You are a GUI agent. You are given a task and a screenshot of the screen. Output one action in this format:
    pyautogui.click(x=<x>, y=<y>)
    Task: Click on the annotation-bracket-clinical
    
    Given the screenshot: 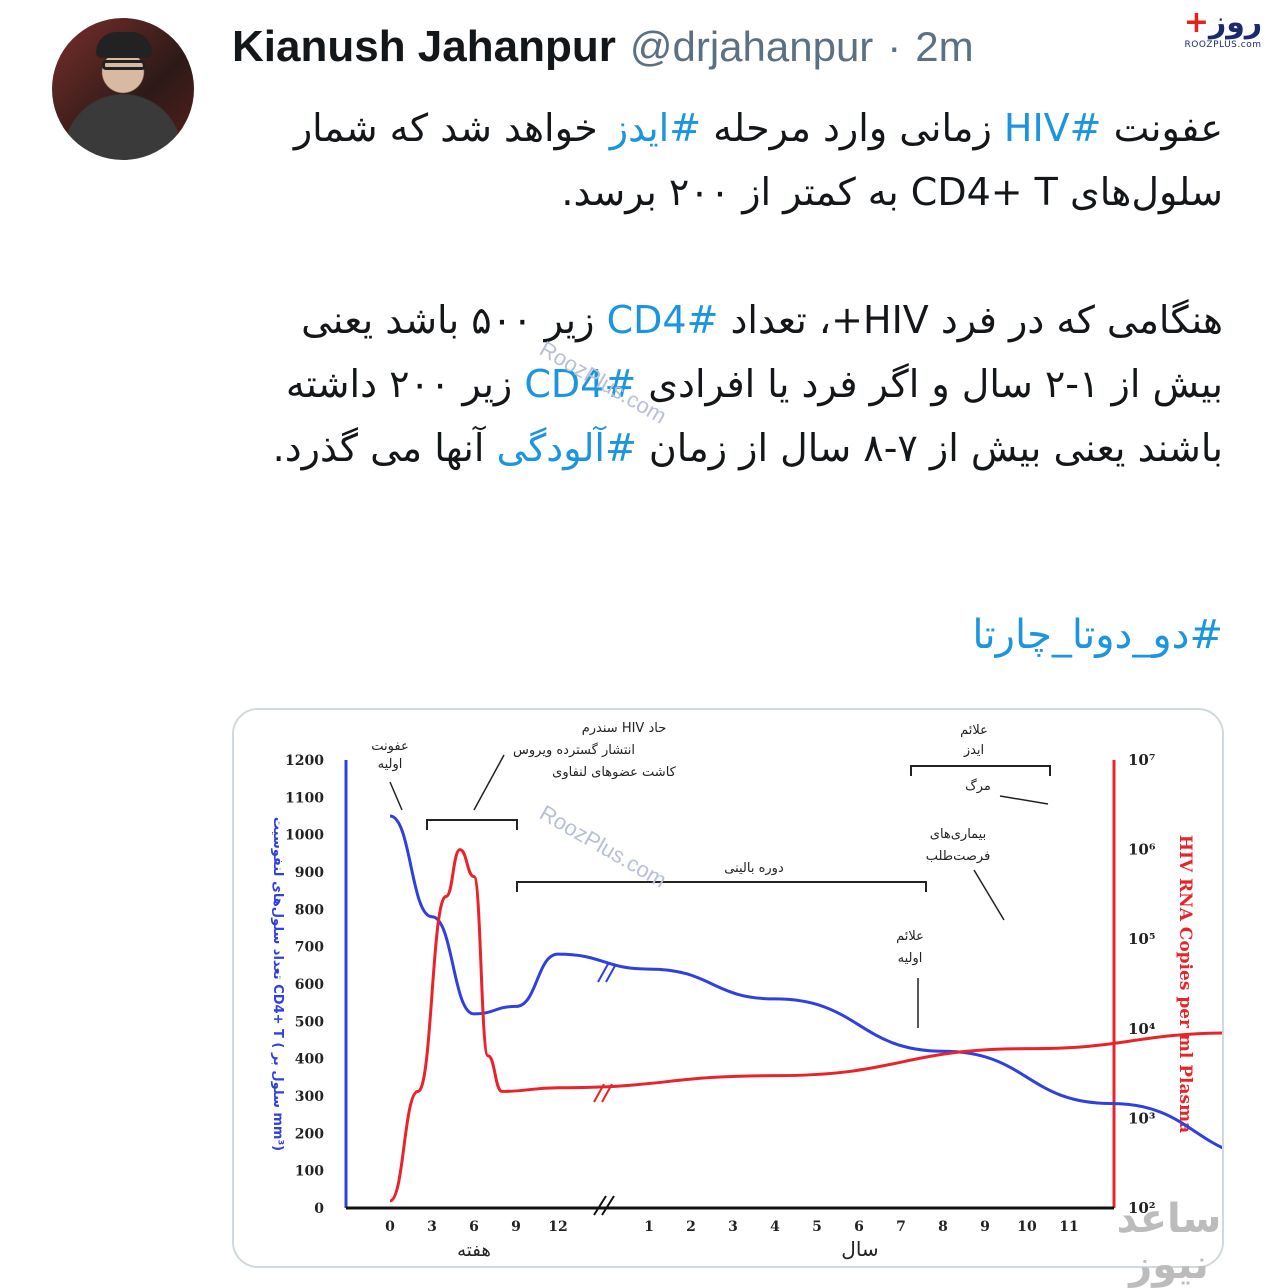 What is the action you would take?
    pyautogui.click(x=721, y=886)
    